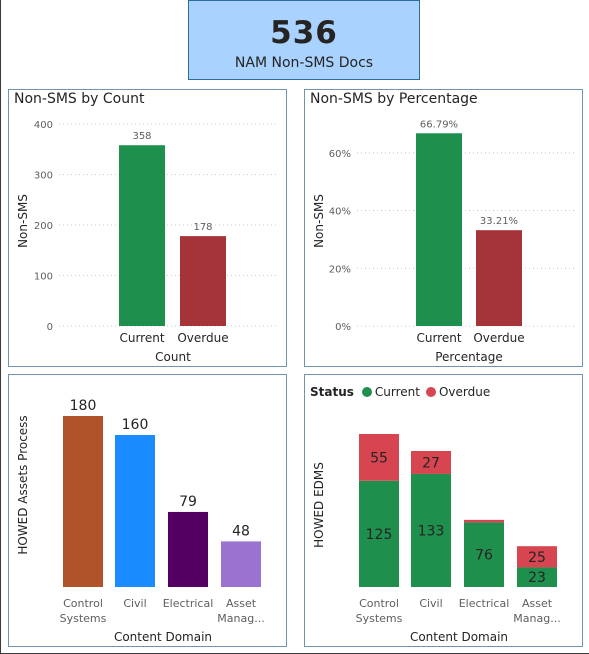 Image resolution: width=589 pixels, height=654 pixels. I want to click on legend-current: Current, so click(397, 392).